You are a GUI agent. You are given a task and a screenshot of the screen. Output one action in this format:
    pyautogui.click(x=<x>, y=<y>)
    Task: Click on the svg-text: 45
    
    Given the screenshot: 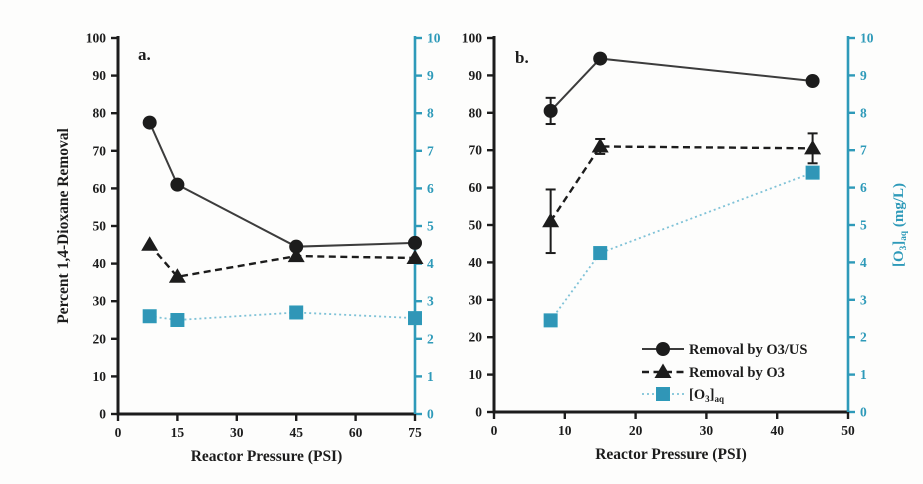 What is the action you would take?
    pyautogui.click(x=296, y=432)
    